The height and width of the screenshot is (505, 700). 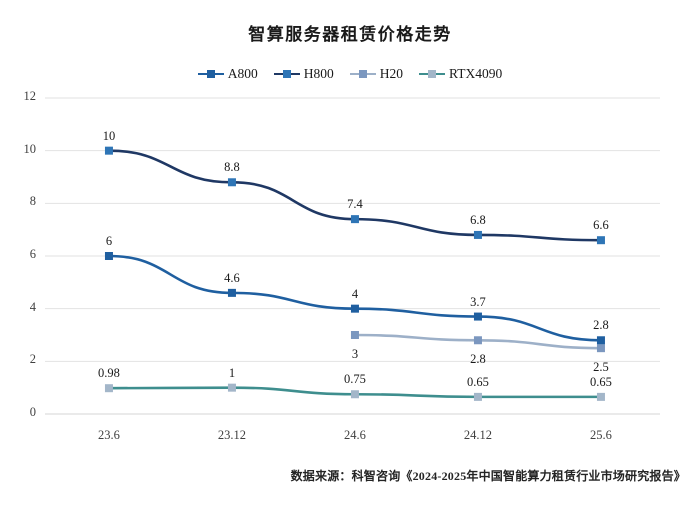 I want to click on chart-source-note: 数据来源：科智咨询《2024-2025年中国智能算力租赁行业市场研究报告》, so click(x=488, y=476).